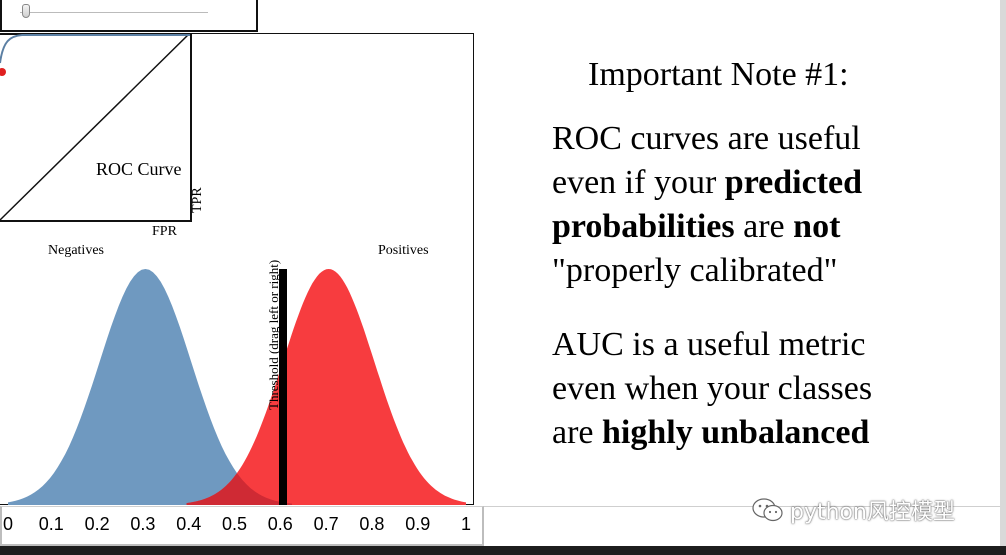 The width and height of the screenshot is (1006, 555). What do you see at coordinates (164, 231) in the screenshot?
I see `roc-xlabel: FPR` at bounding box center [164, 231].